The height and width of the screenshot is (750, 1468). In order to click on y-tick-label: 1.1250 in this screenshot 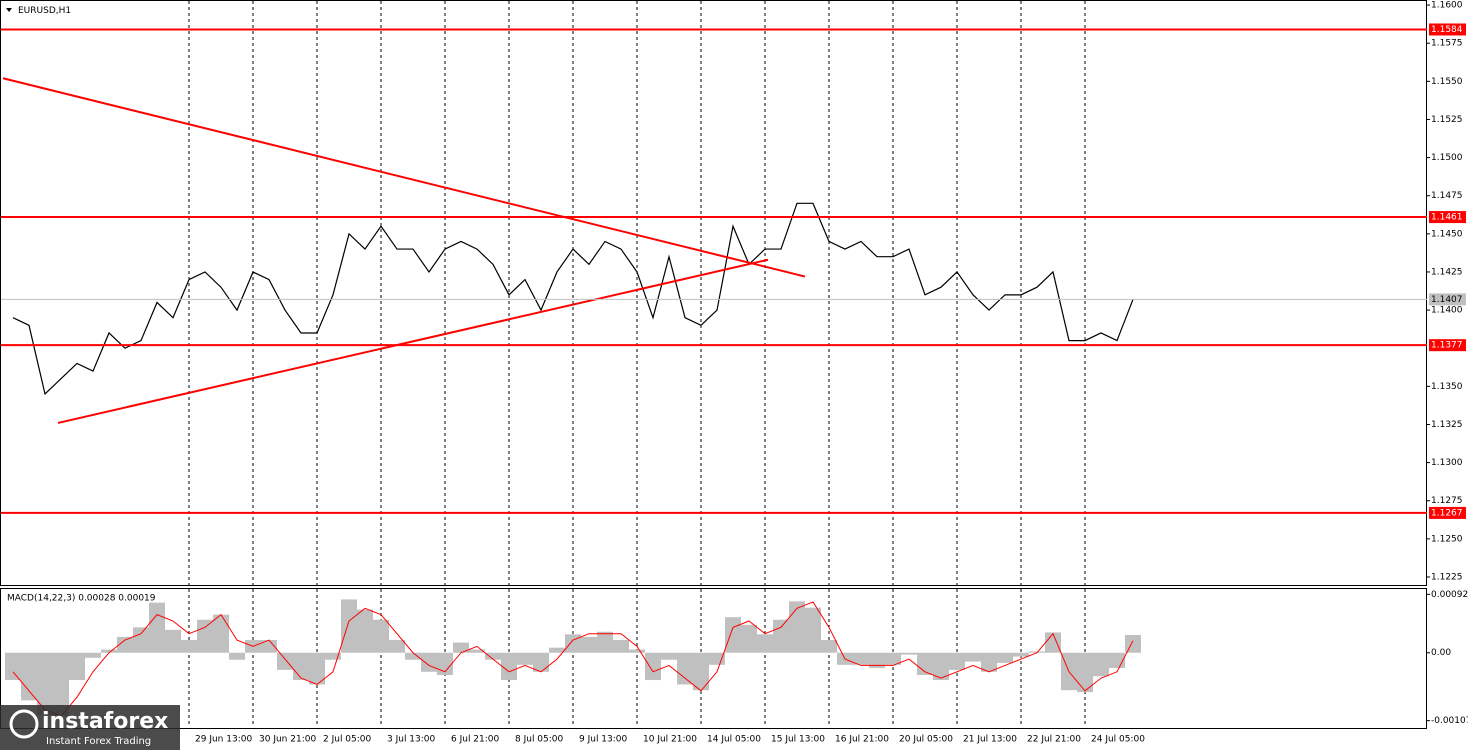, I will do `click(1447, 539)`.